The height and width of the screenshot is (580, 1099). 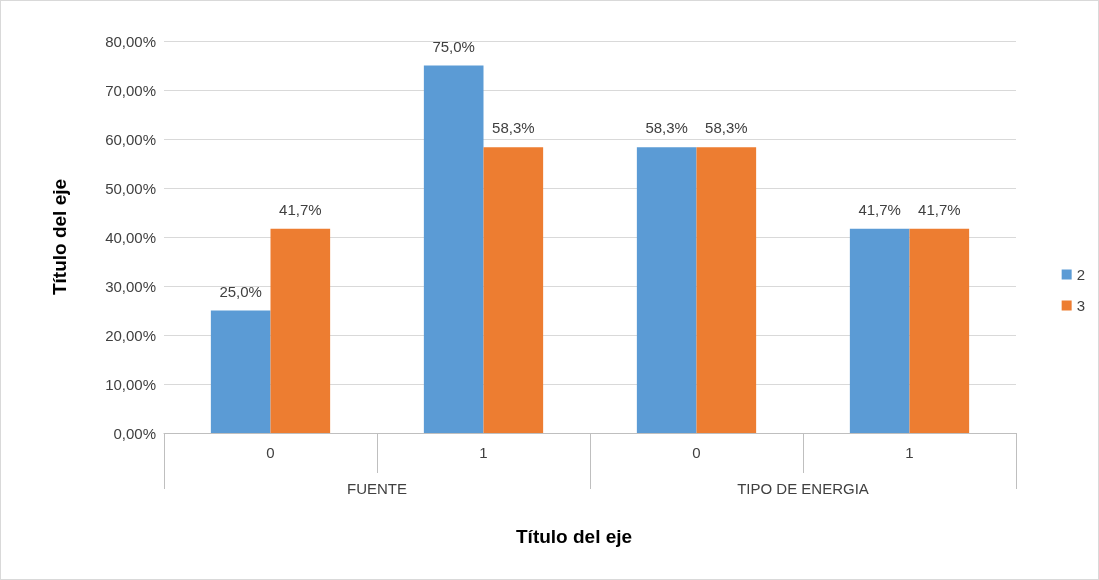 What do you see at coordinates (130, 384) in the screenshot?
I see `y-tick-label: 10,00%` at bounding box center [130, 384].